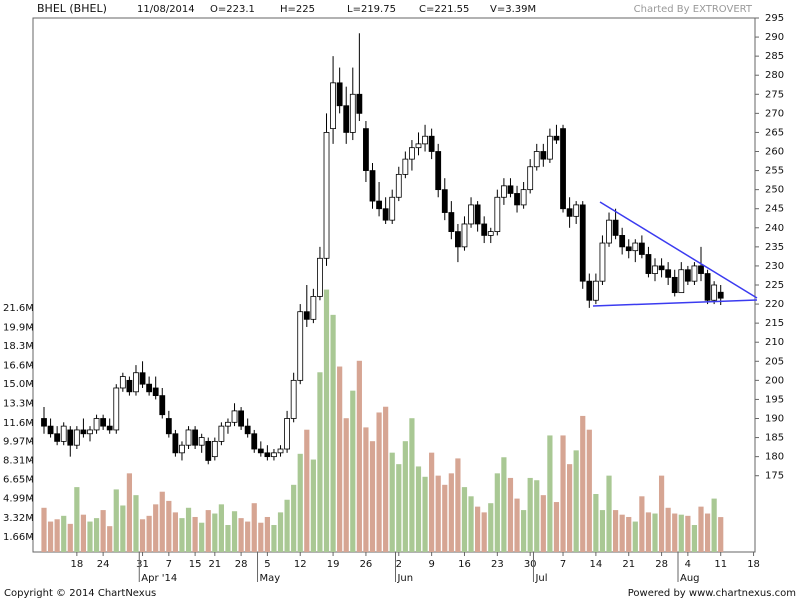 The height and width of the screenshot is (600, 800). What do you see at coordinates (142, 564) in the screenshot?
I see `x-tick-label: 31` at bounding box center [142, 564].